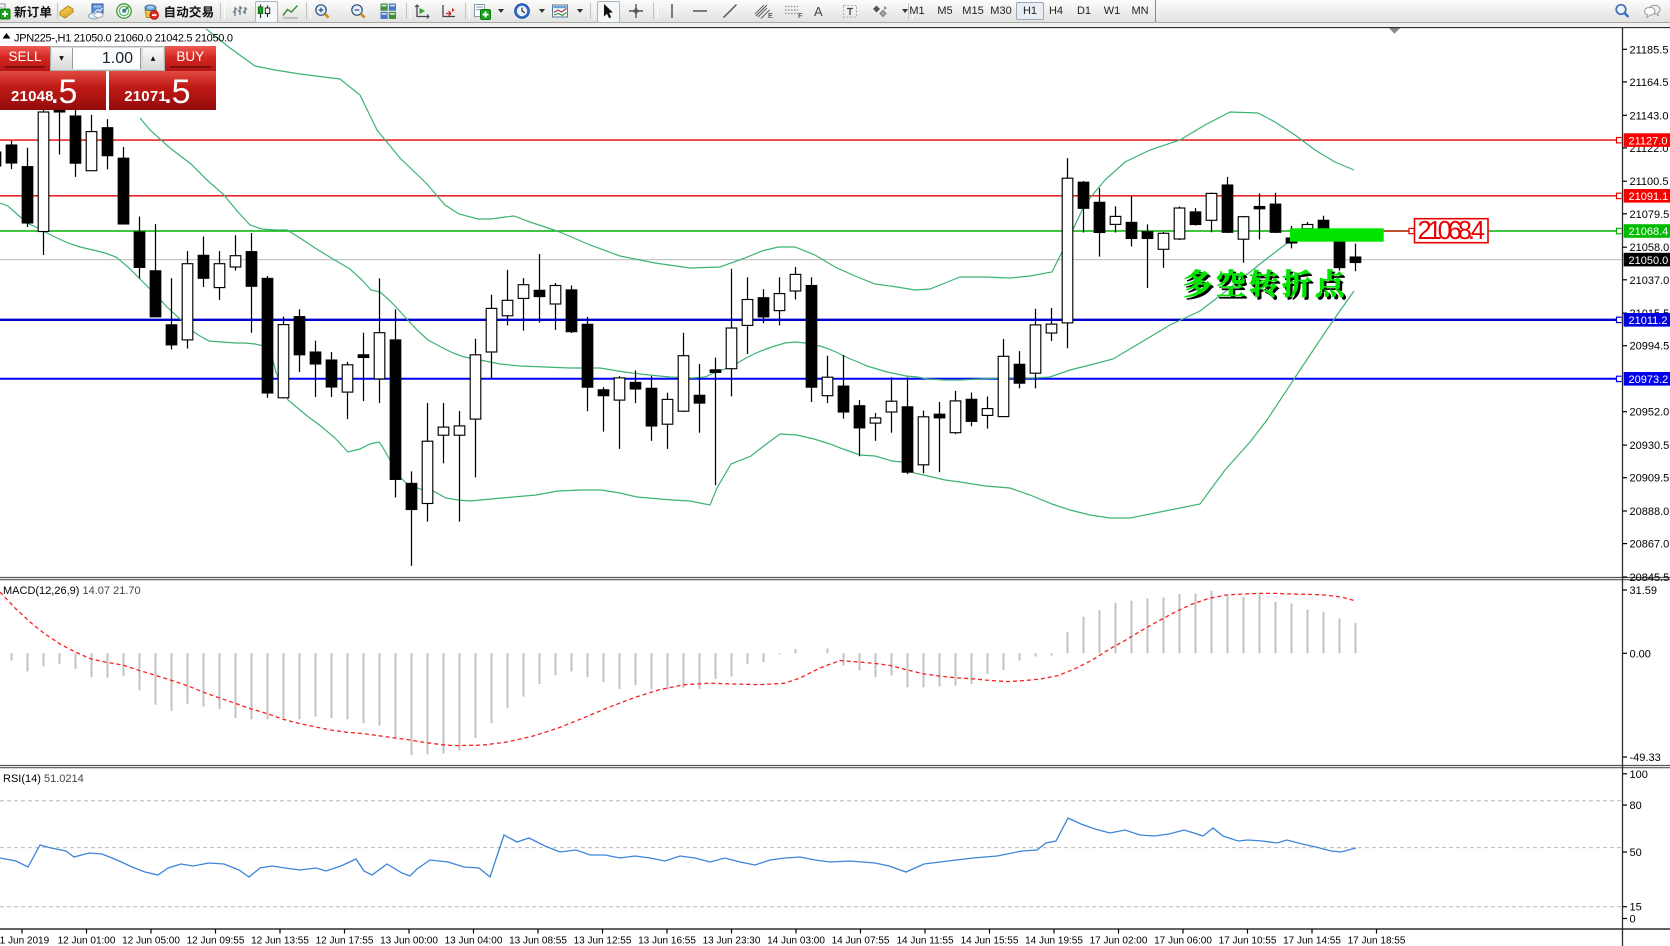 The image size is (1670, 946). I want to click on svg-text: 21164.5, so click(1649, 83).